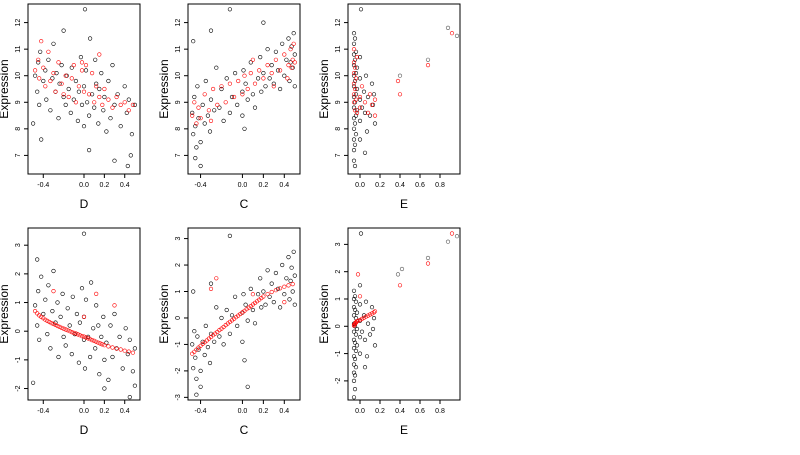 This screenshot has width=800, height=455. What do you see at coordinates (338, 299) in the screenshot?
I see `y-tick-label: 1` at bounding box center [338, 299].